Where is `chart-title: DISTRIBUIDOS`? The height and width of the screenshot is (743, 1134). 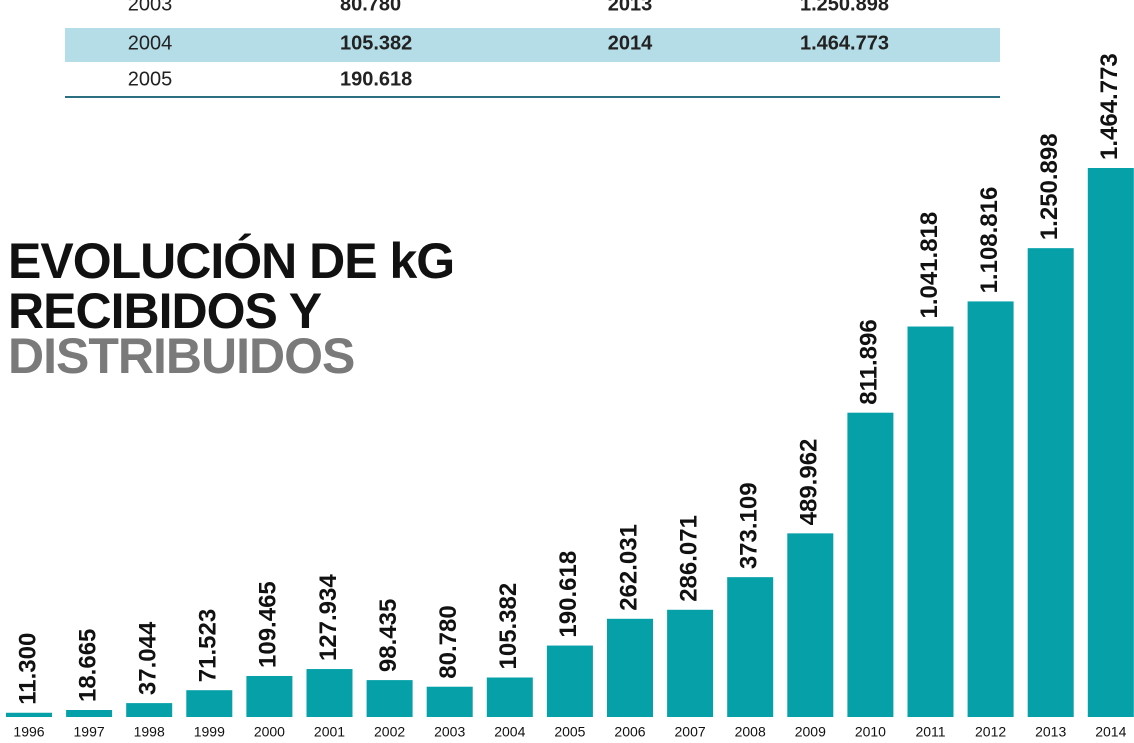 chart-title: DISTRIBUIDOS is located at coordinates (181, 356).